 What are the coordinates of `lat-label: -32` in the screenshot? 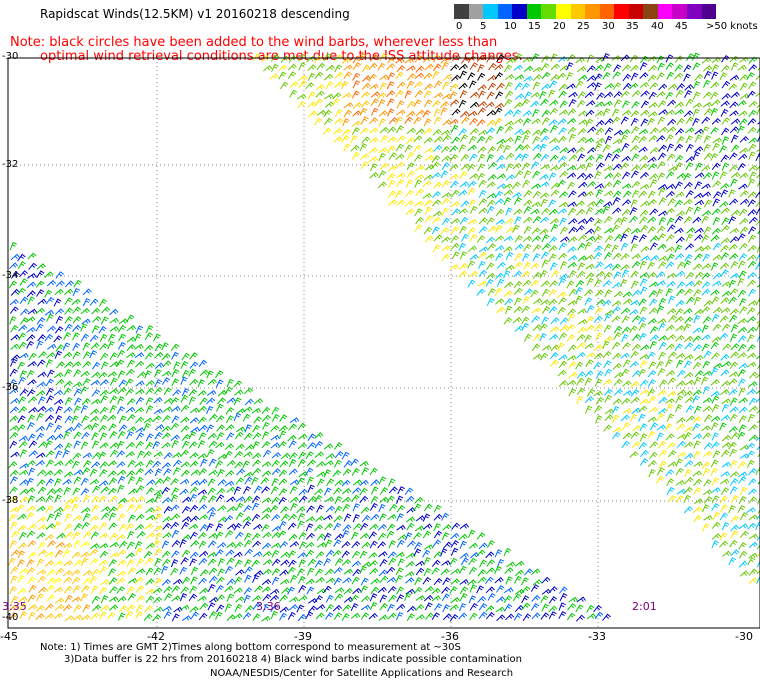 It's located at (10, 164).